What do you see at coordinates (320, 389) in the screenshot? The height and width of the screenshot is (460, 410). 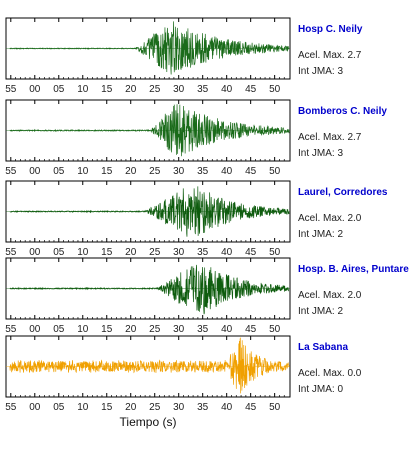 I see `int-jma-label: Int JMA: 0` at bounding box center [320, 389].